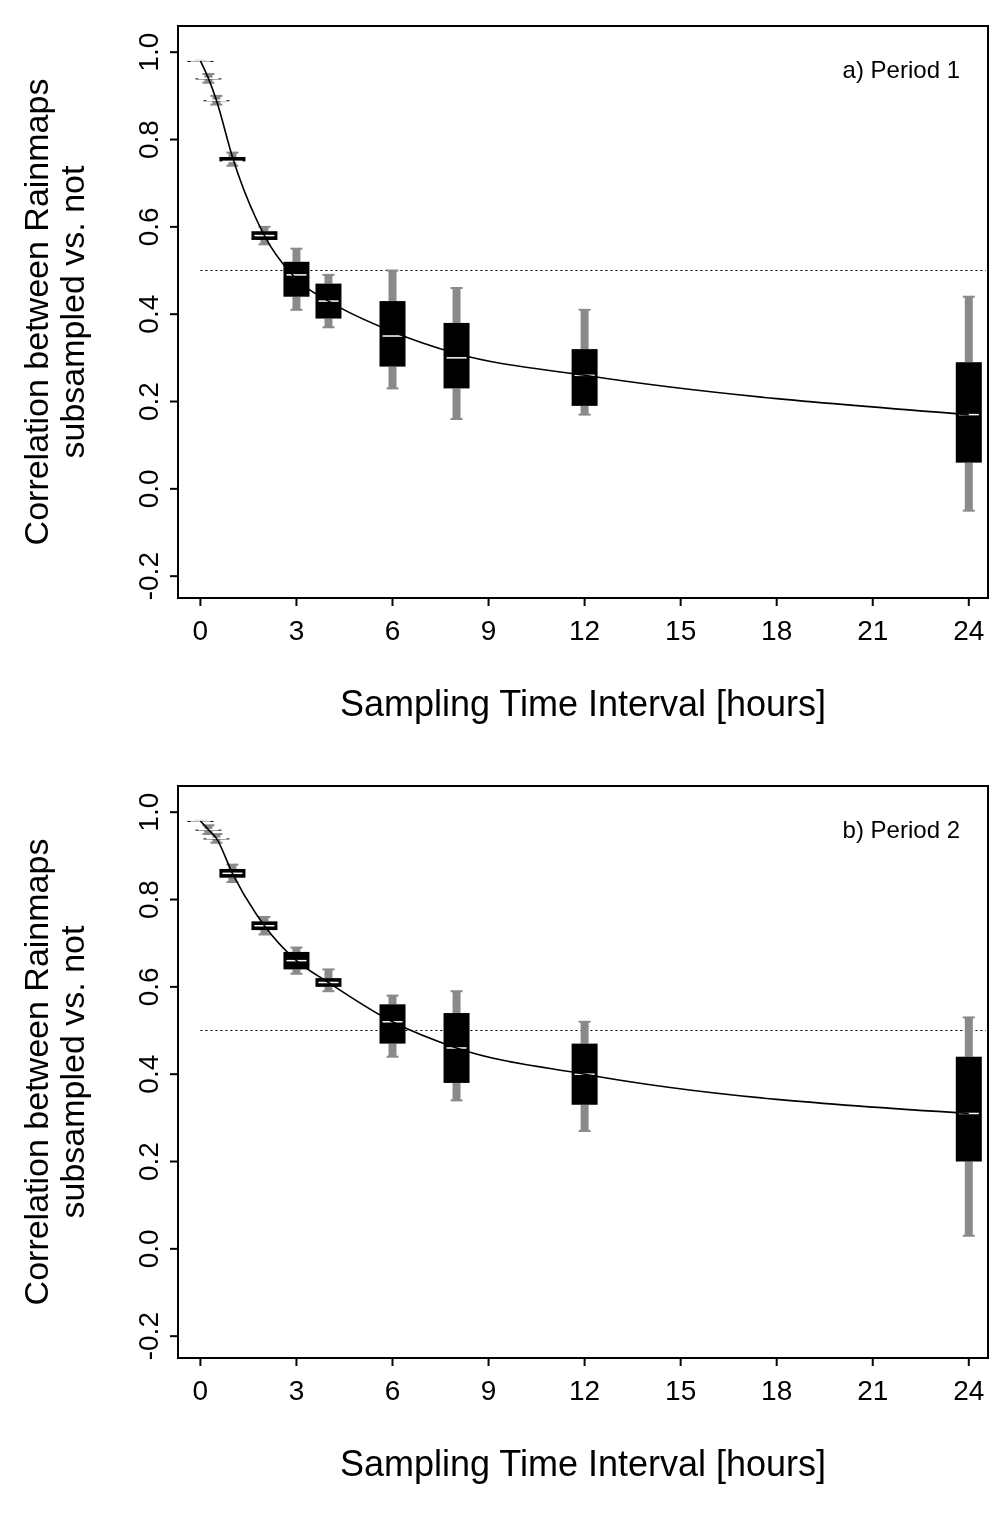  Describe the element at coordinates (901, 69) in the screenshot. I see `annotation: a) Period 1` at that location.